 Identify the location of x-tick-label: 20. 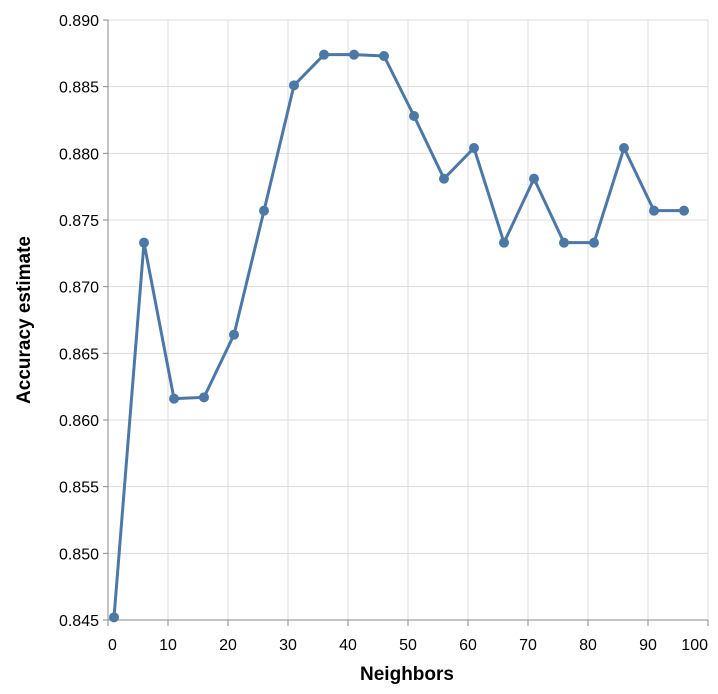
(228, 645).